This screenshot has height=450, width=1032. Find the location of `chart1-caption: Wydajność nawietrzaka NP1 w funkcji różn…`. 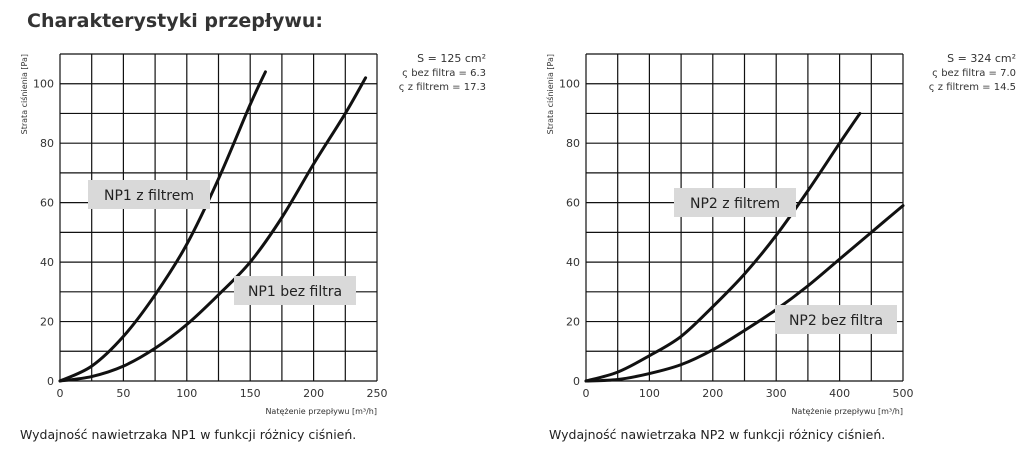

chart1-caption: Wydajność nawietrzaka NP1 w funkcji różn… is located at coordinates (188, 434).